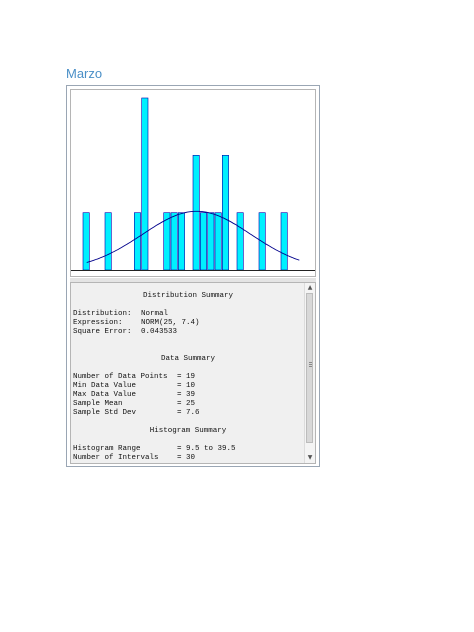 The image size is (474, 632). What do you see at coordinates (187, 359) in the screenshot?
I see `data-summary-title: Data Summary` at bounding box center [187, 359].